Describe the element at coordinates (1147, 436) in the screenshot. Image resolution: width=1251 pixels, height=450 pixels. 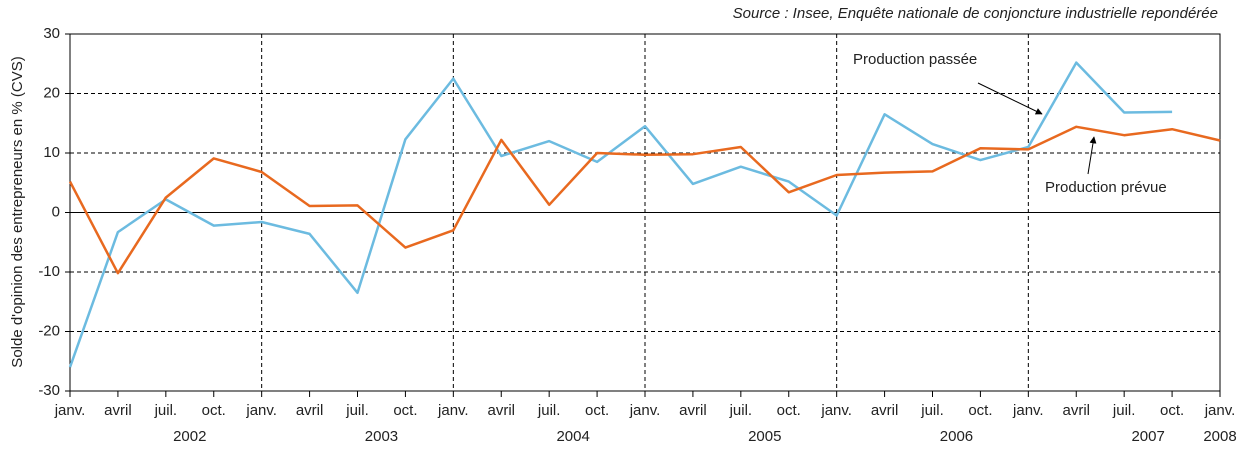
I see `year-label: 2007` at that location.